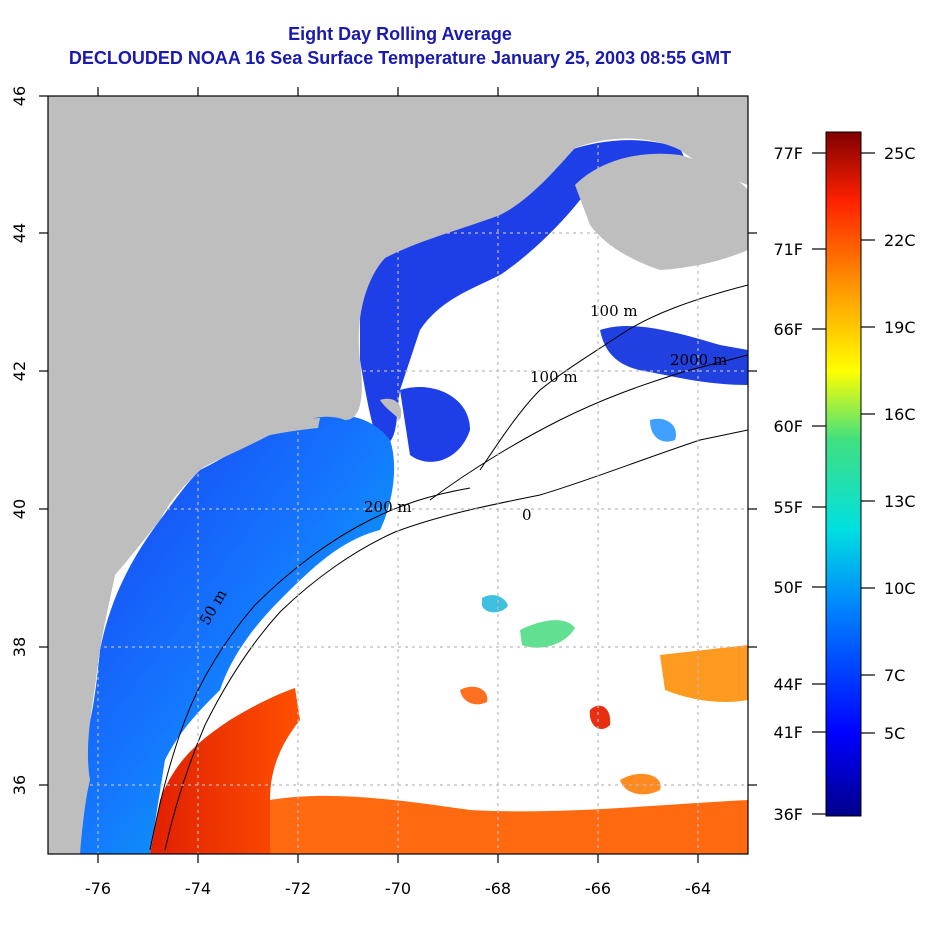 The height and width of the screenshot is (950, 950). I want to click on x-tick-label: -66, so click(598, 888).